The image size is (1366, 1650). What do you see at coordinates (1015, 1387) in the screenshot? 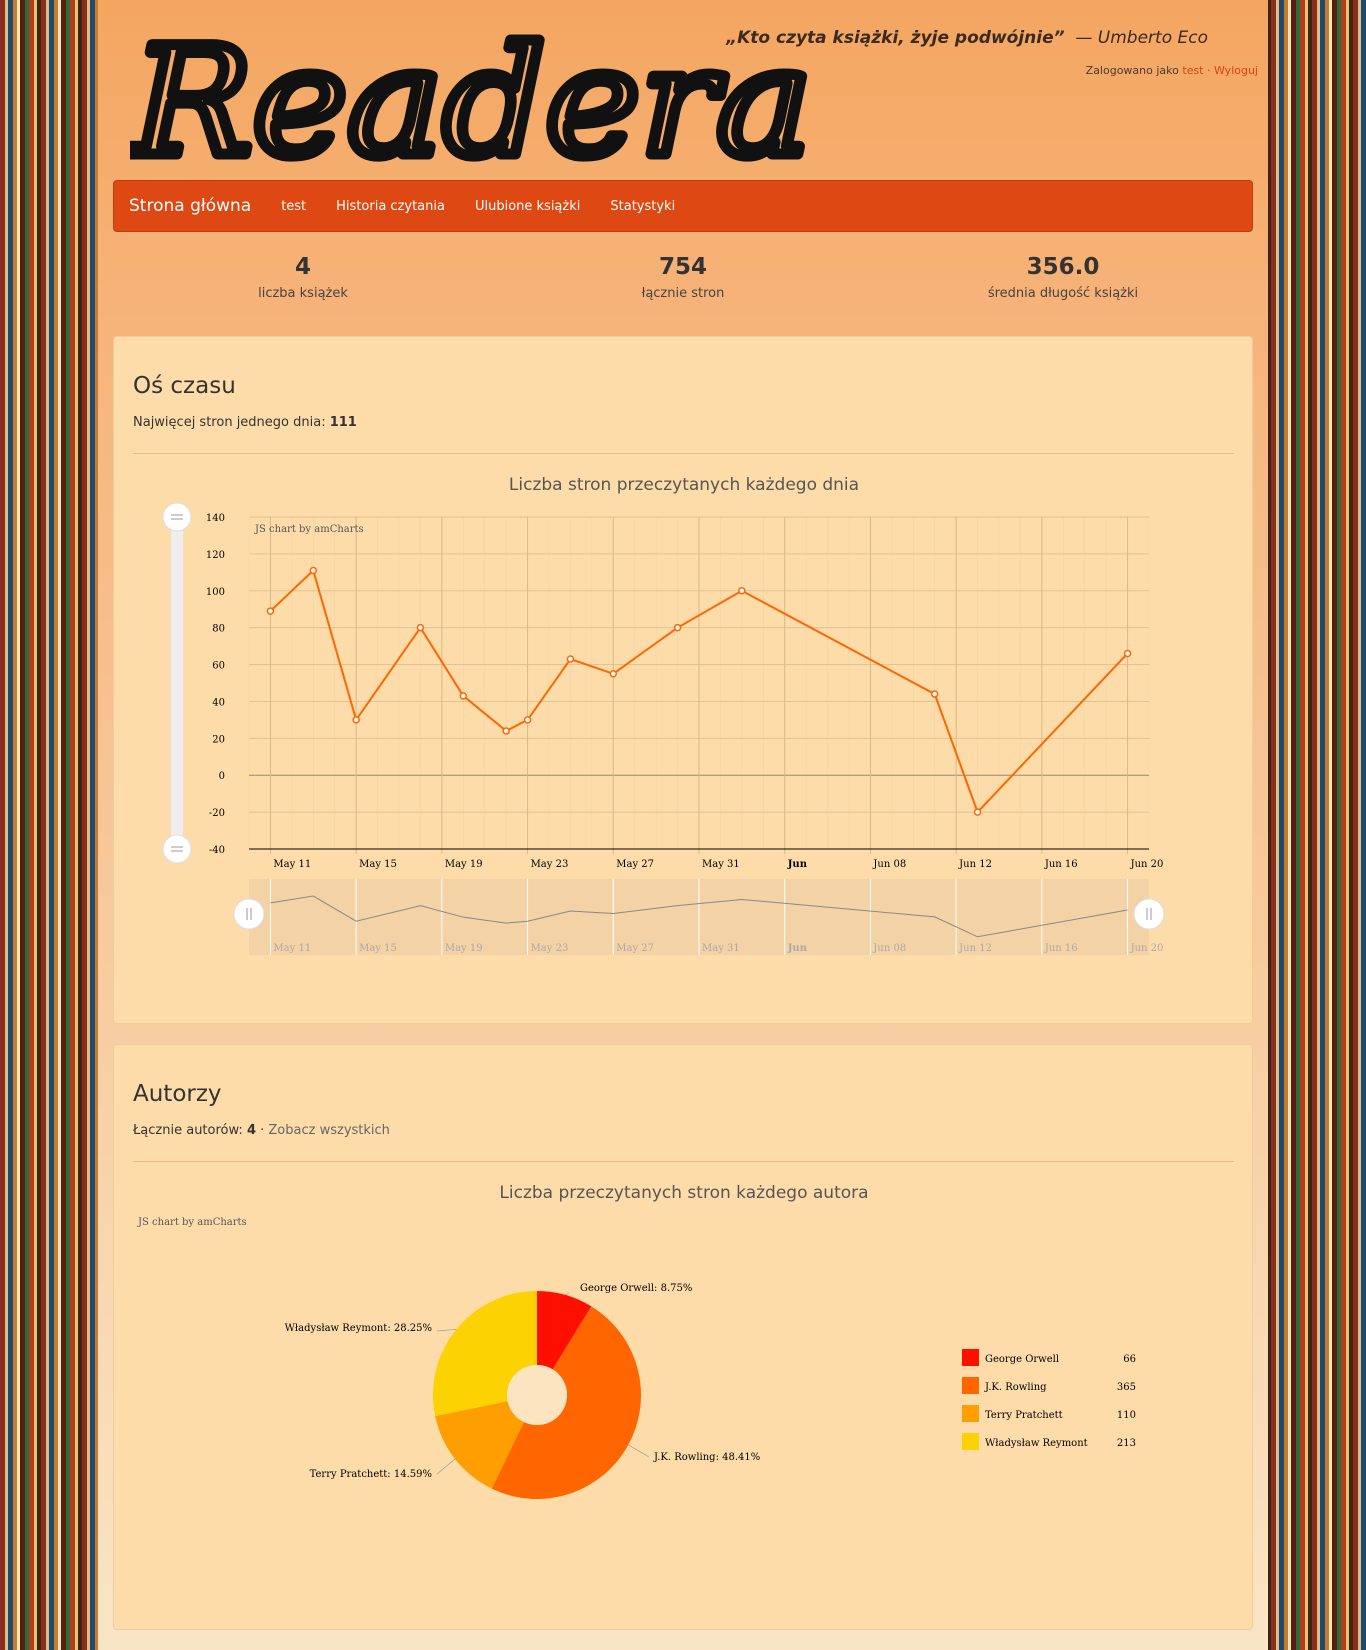
I see `legend-label: J.K. Rowling` at bounding box center [1015, 1387].